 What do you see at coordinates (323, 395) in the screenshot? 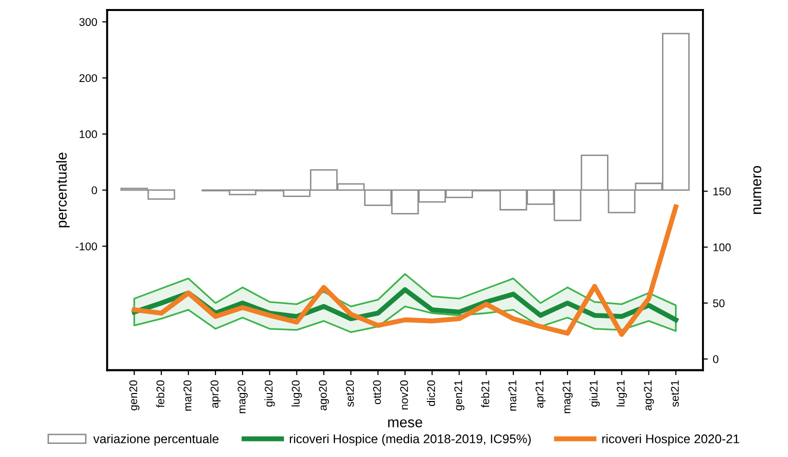
I see `x-tick-label: ago20` at bounding box center [323, 395].